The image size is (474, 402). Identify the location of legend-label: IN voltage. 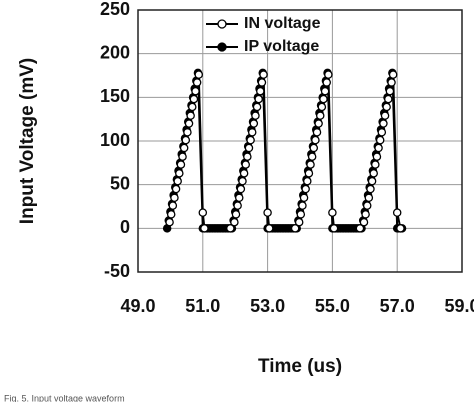
(282, 23).